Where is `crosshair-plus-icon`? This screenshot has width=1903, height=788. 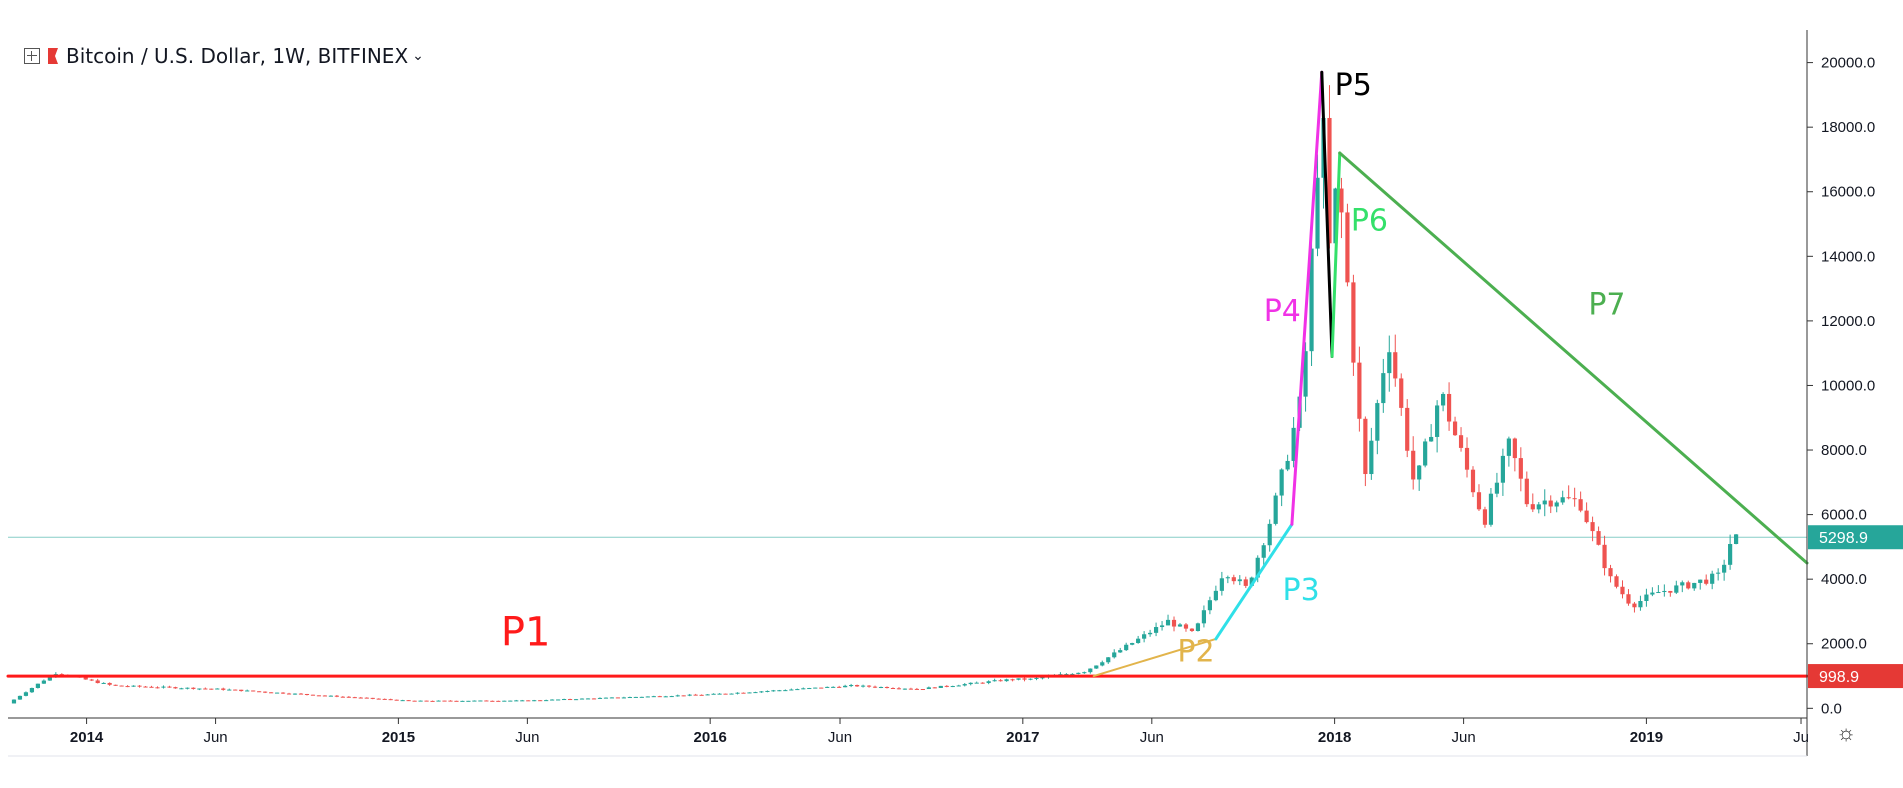
crosshair-plus-icon is located at coordinates (32, 56).